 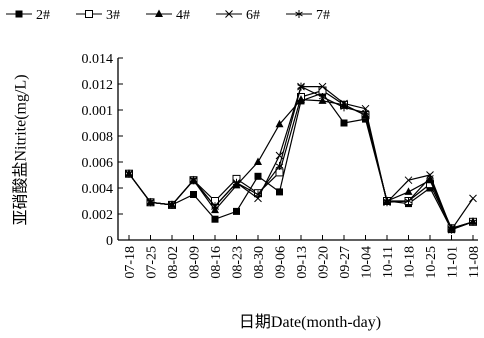 What do you see at coordinates (195, 262) in the screenshot?
I see `x-tick-label: 08-09` at bounding box center [195, 262].